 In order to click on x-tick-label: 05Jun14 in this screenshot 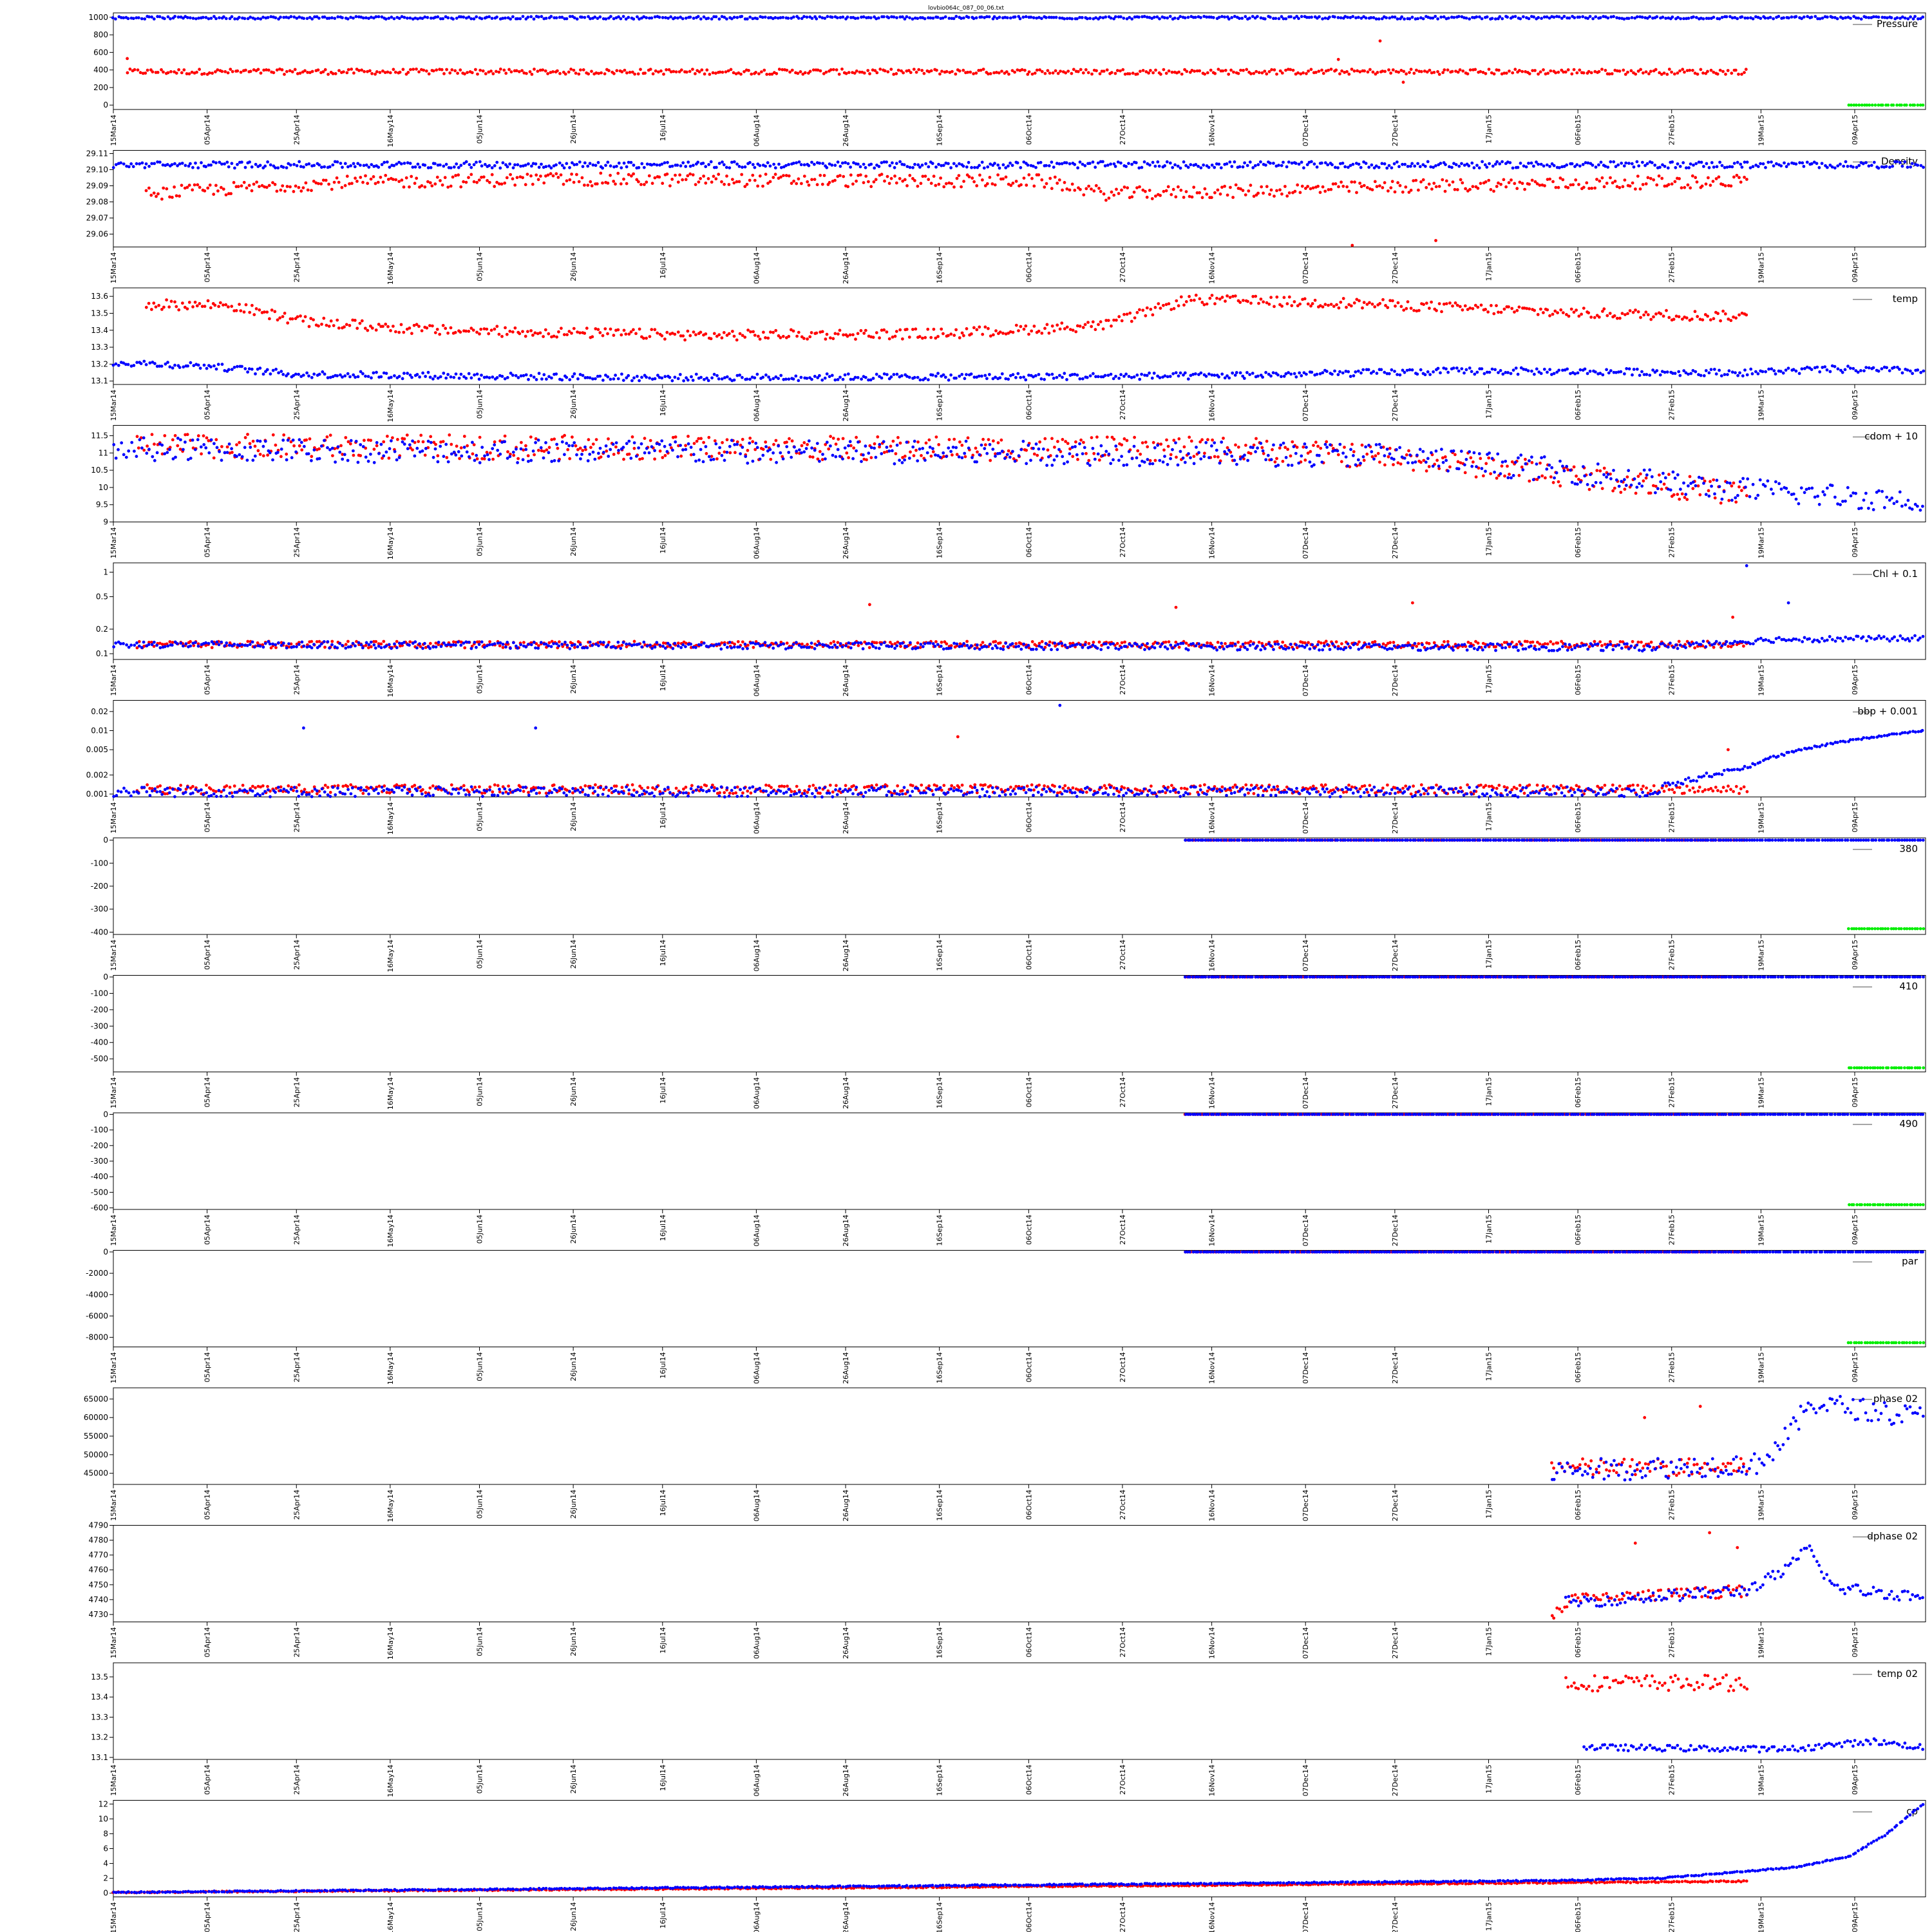, I will do `click(480, 129)`.